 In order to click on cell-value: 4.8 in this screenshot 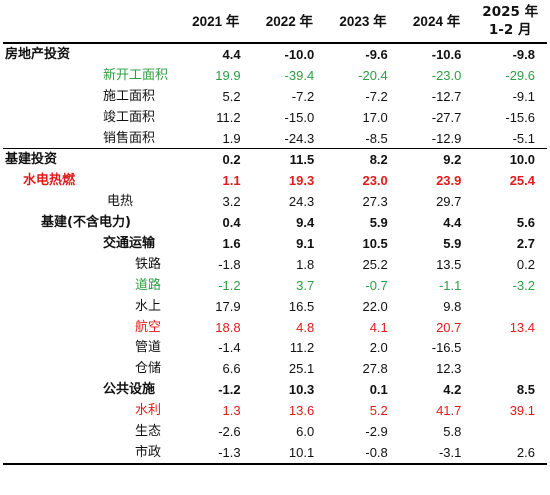, I will do `click(305, 327)`.